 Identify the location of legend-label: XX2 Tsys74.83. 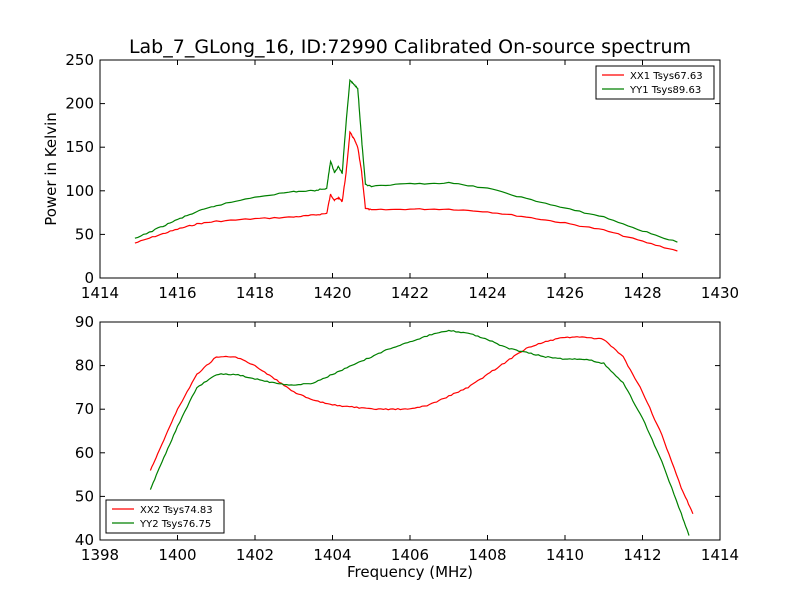
(176, 510).